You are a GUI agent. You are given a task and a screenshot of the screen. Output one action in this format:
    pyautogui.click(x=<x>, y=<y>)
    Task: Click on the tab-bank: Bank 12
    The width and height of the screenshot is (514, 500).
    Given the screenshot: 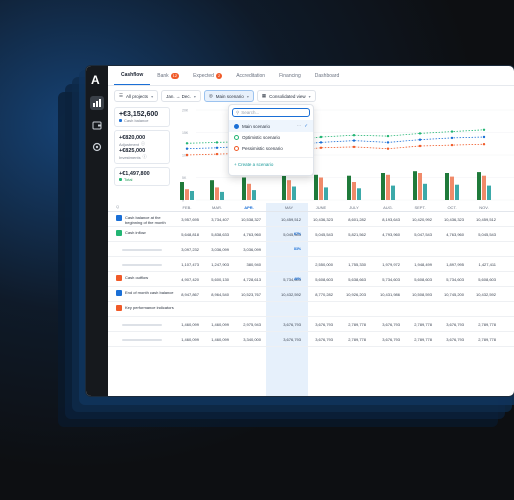 What is the action you would take?
    pyautogui.click(x=168, y=79)
    